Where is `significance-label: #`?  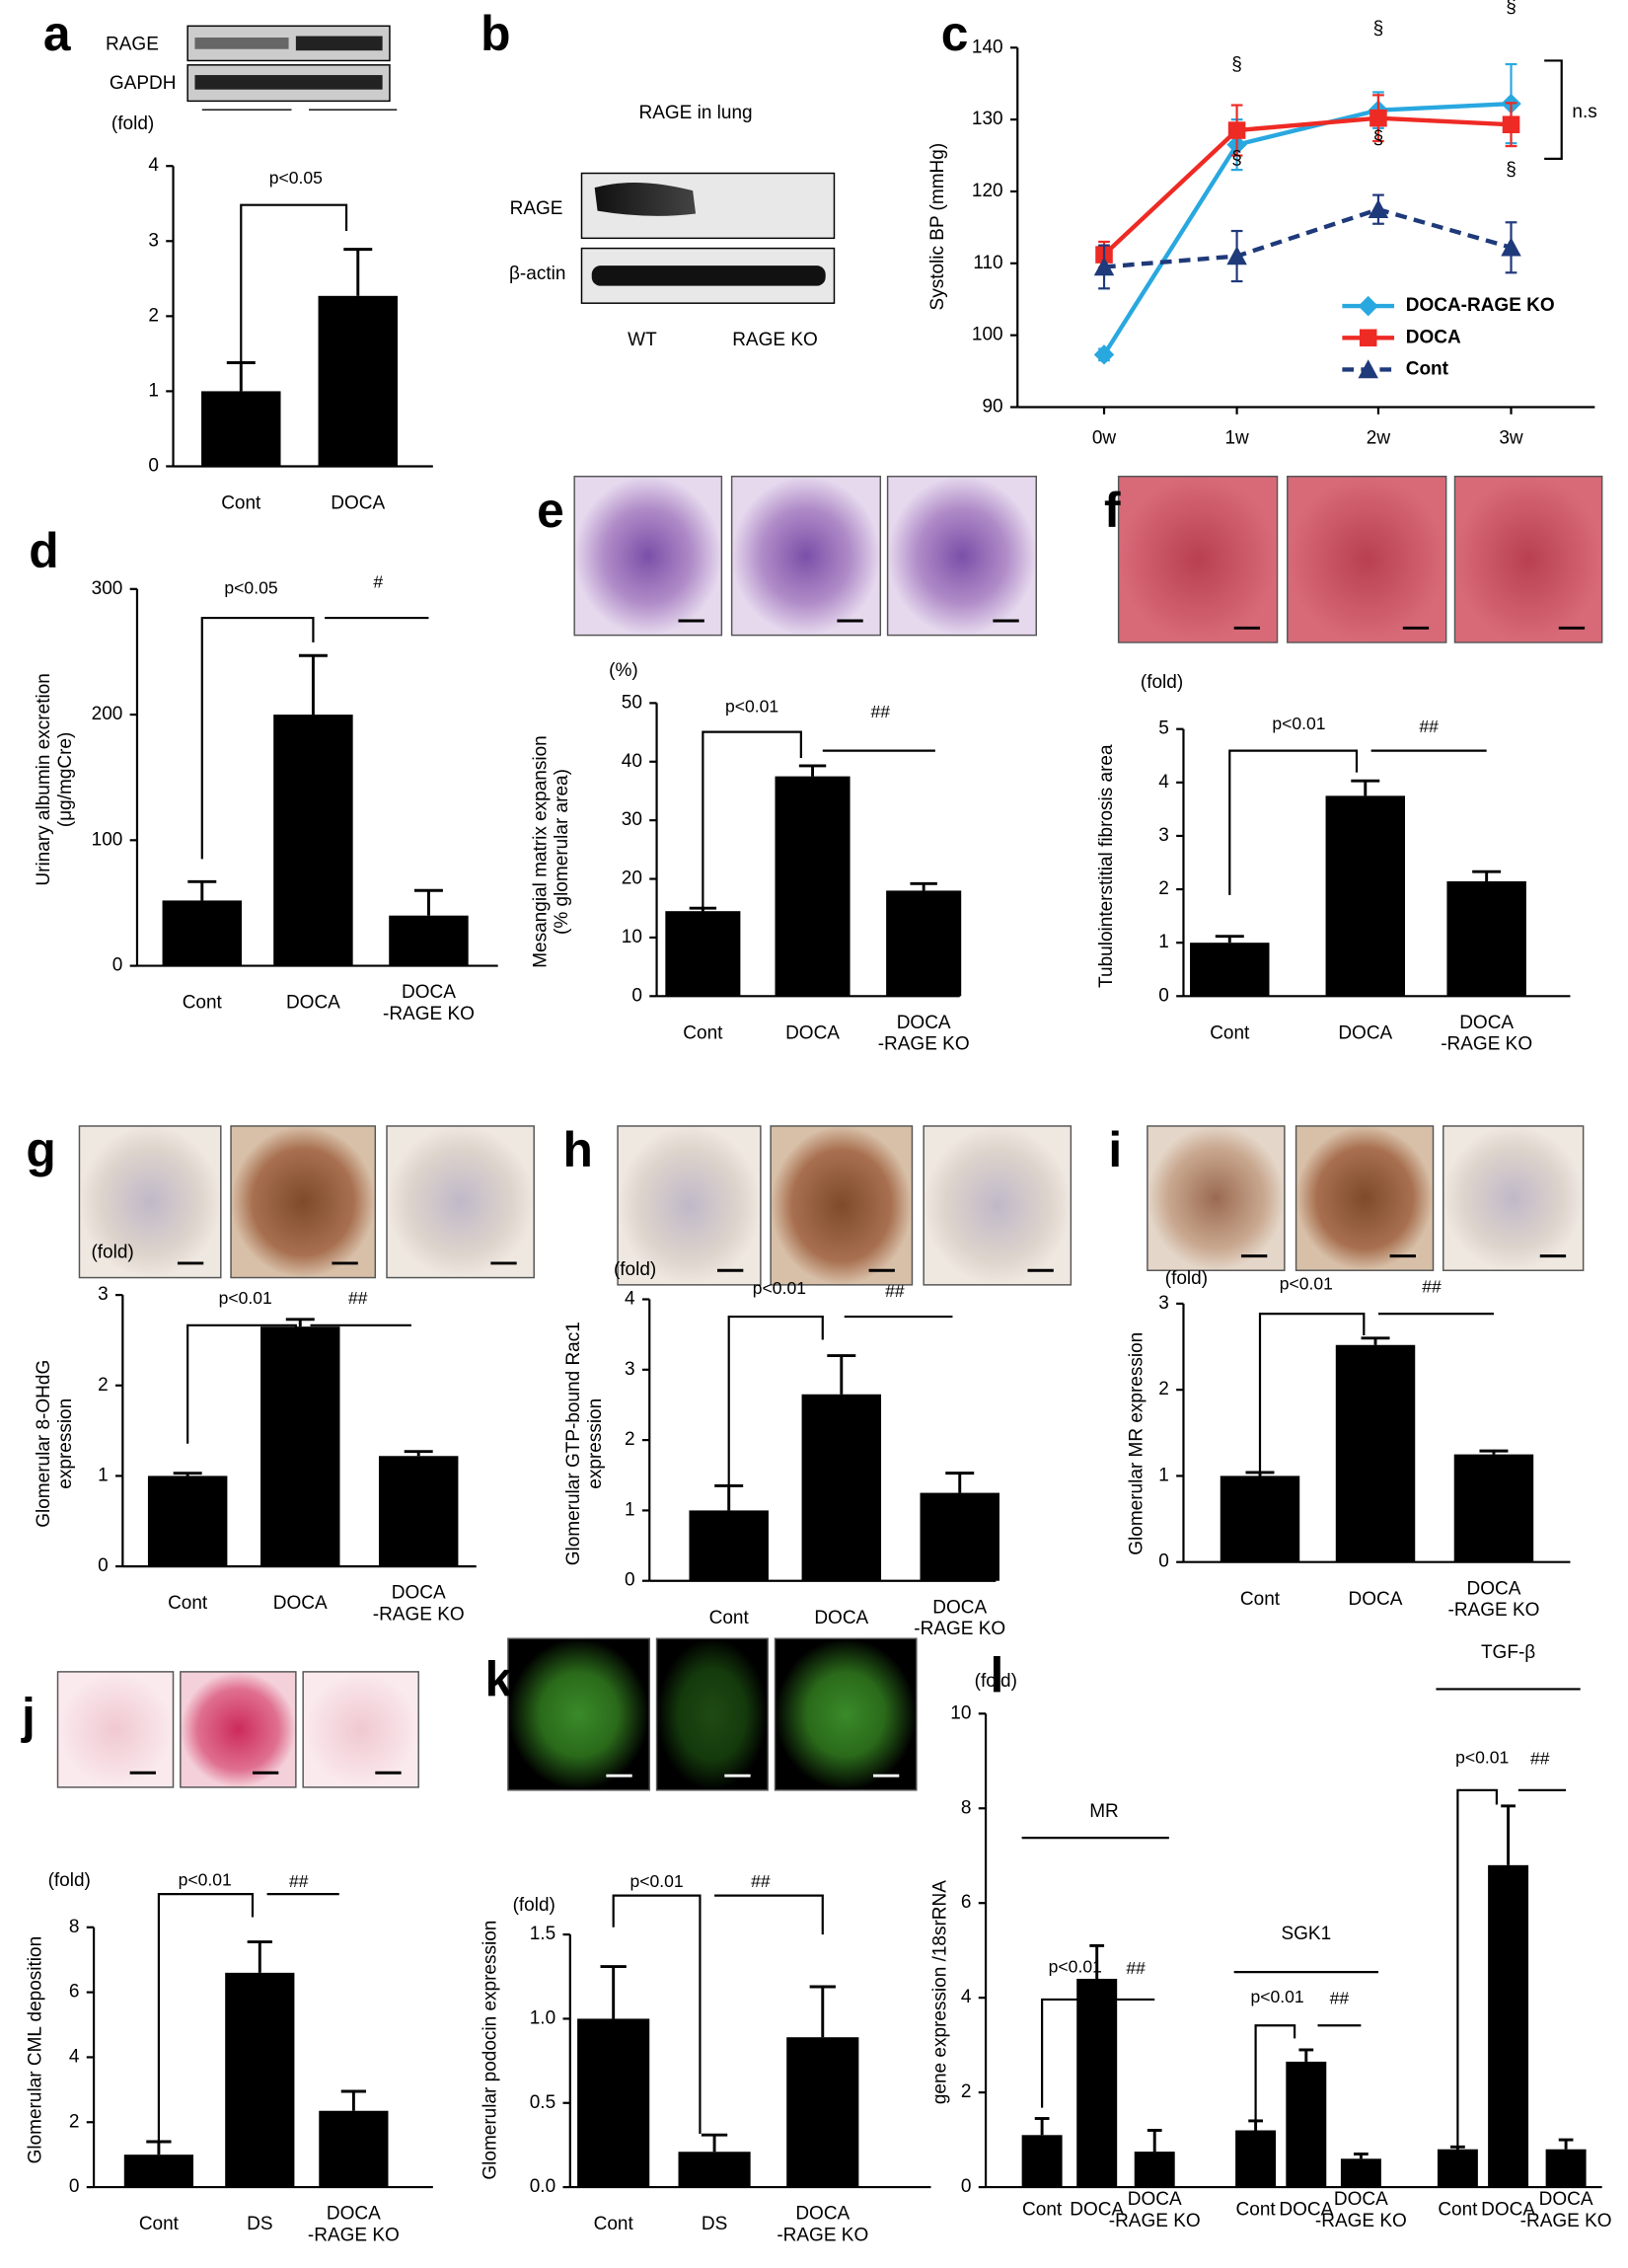
significance-label: # is located at coordinates (378, 582).